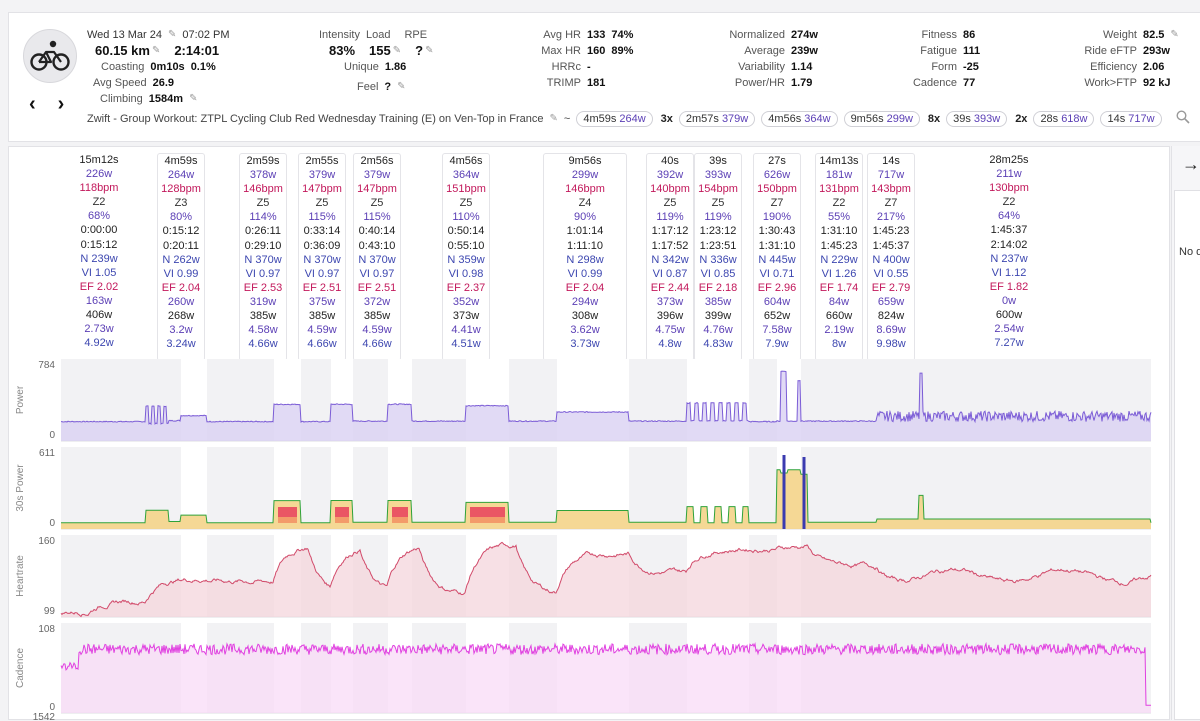 Image resolution: width=1200 pixels, height=721 pixels. What do you see at coordinates (1064, 118) in the screenshot?
I see `interval-chip: 28s 618w` at bounding box center [1064, 118].